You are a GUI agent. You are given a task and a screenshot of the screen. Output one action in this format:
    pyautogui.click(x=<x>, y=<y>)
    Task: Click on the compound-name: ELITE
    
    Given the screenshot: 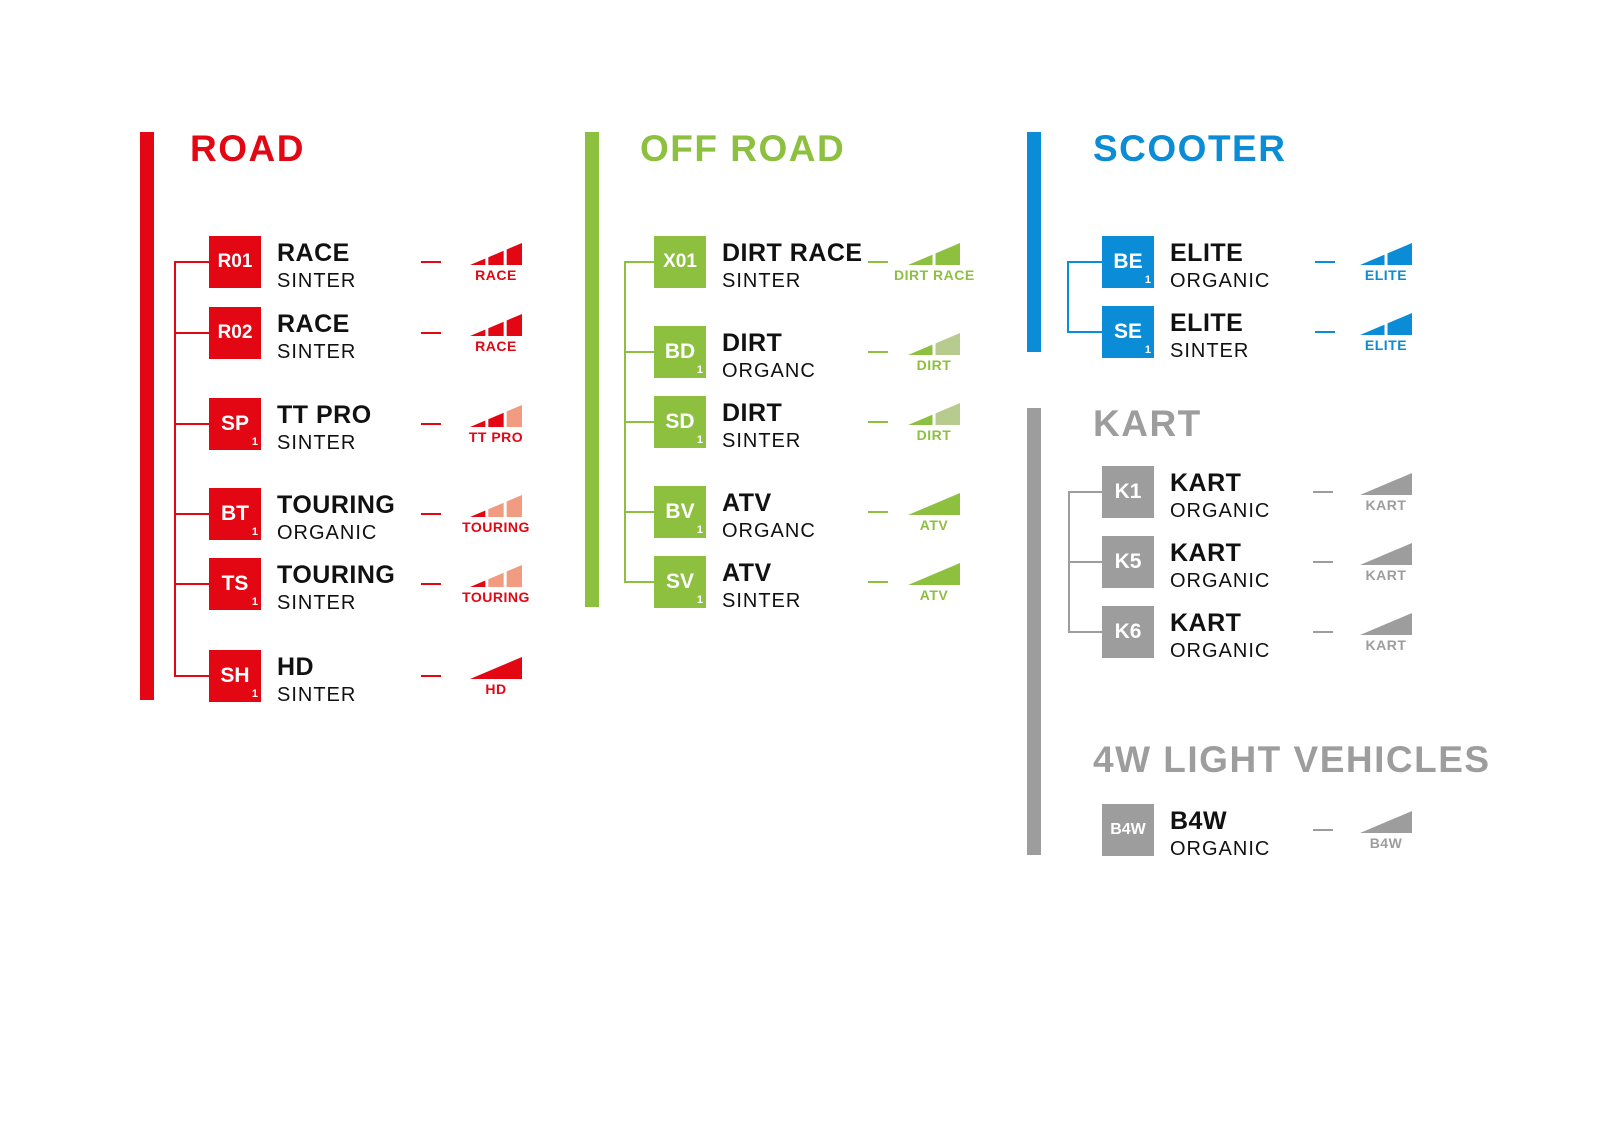 What is the action you would take?
    pyautogui.click(x=1207, y=323)
    